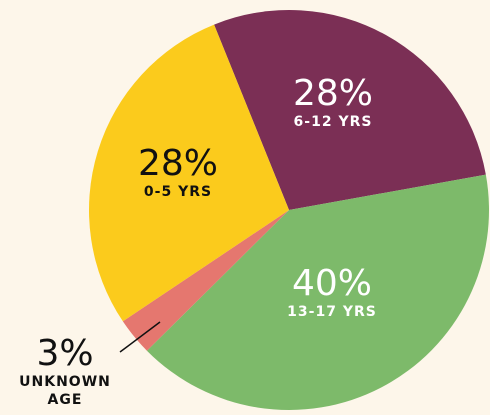 Image resolution: width=490 pixels, height=415 pixels. What do you see at coordinates (178, 192) in the screenshot?
I see `category-label: 0-5 YRS` at bounding box center [178, 192].